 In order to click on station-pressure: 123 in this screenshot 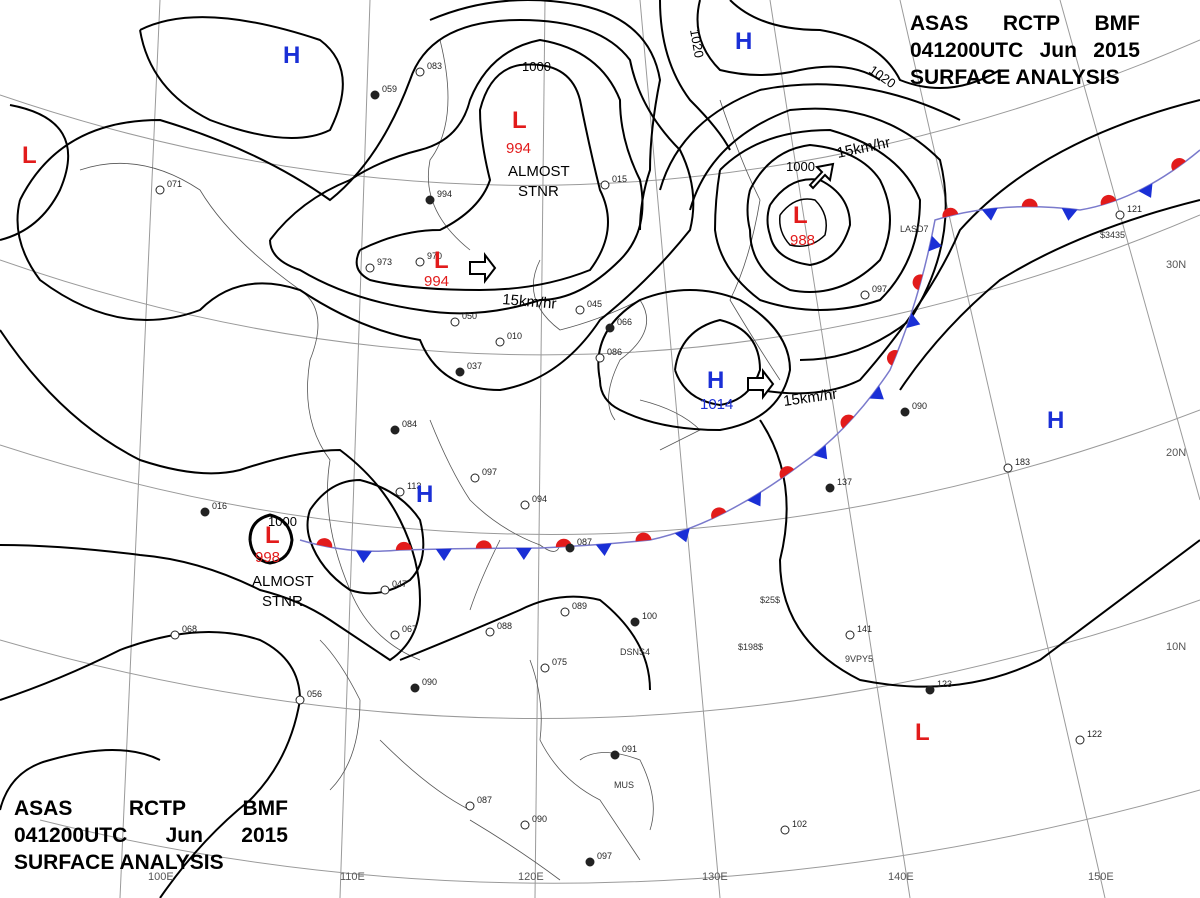, I will do `click(944, 684)`.